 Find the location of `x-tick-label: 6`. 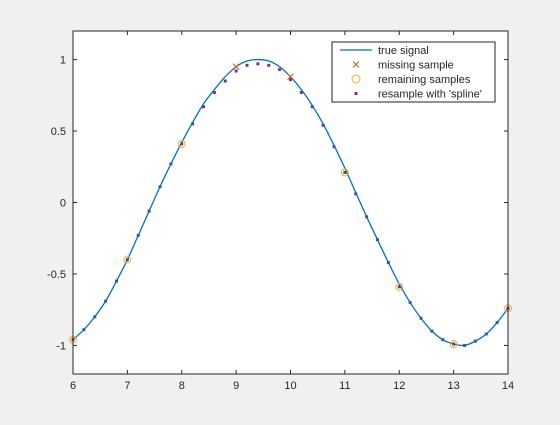

x-tick-label: 6 is located at coordinates (73, 386).